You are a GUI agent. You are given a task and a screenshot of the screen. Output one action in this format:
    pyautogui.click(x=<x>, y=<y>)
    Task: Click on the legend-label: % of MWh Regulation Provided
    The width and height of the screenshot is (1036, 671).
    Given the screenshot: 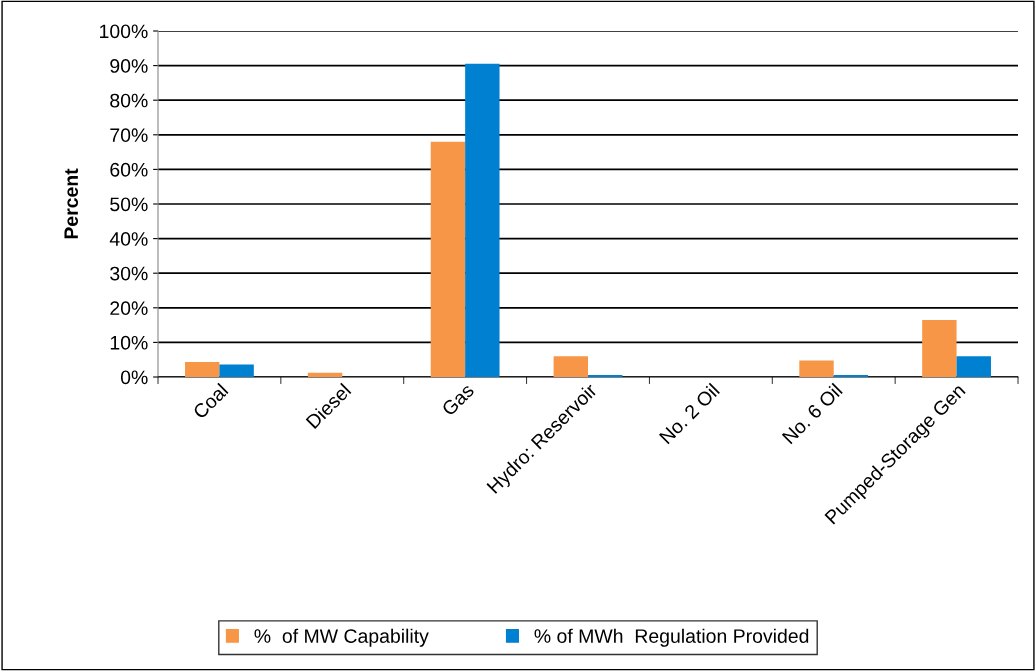 What is the action you would take?
    pyautogui.click(x=671, y=637)
    